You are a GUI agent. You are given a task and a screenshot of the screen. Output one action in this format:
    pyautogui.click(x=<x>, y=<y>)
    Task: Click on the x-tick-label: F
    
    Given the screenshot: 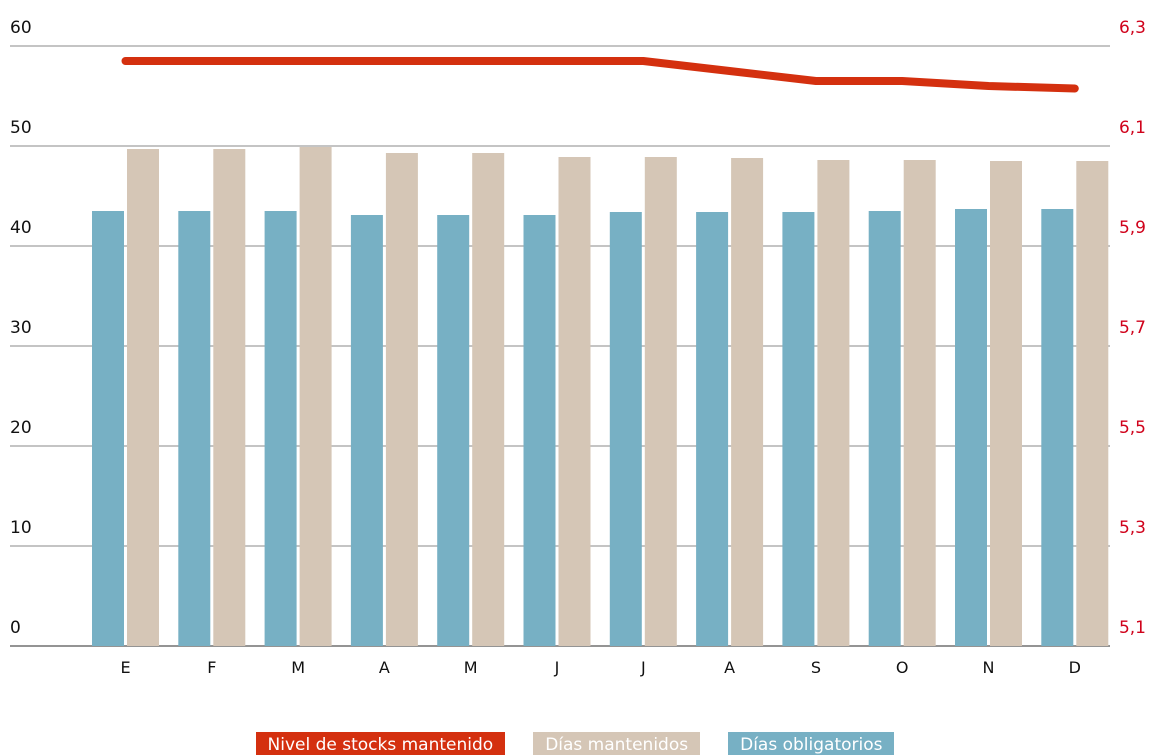 What is the action you would take?
    pyautogui.click(x=211, y=667)
    